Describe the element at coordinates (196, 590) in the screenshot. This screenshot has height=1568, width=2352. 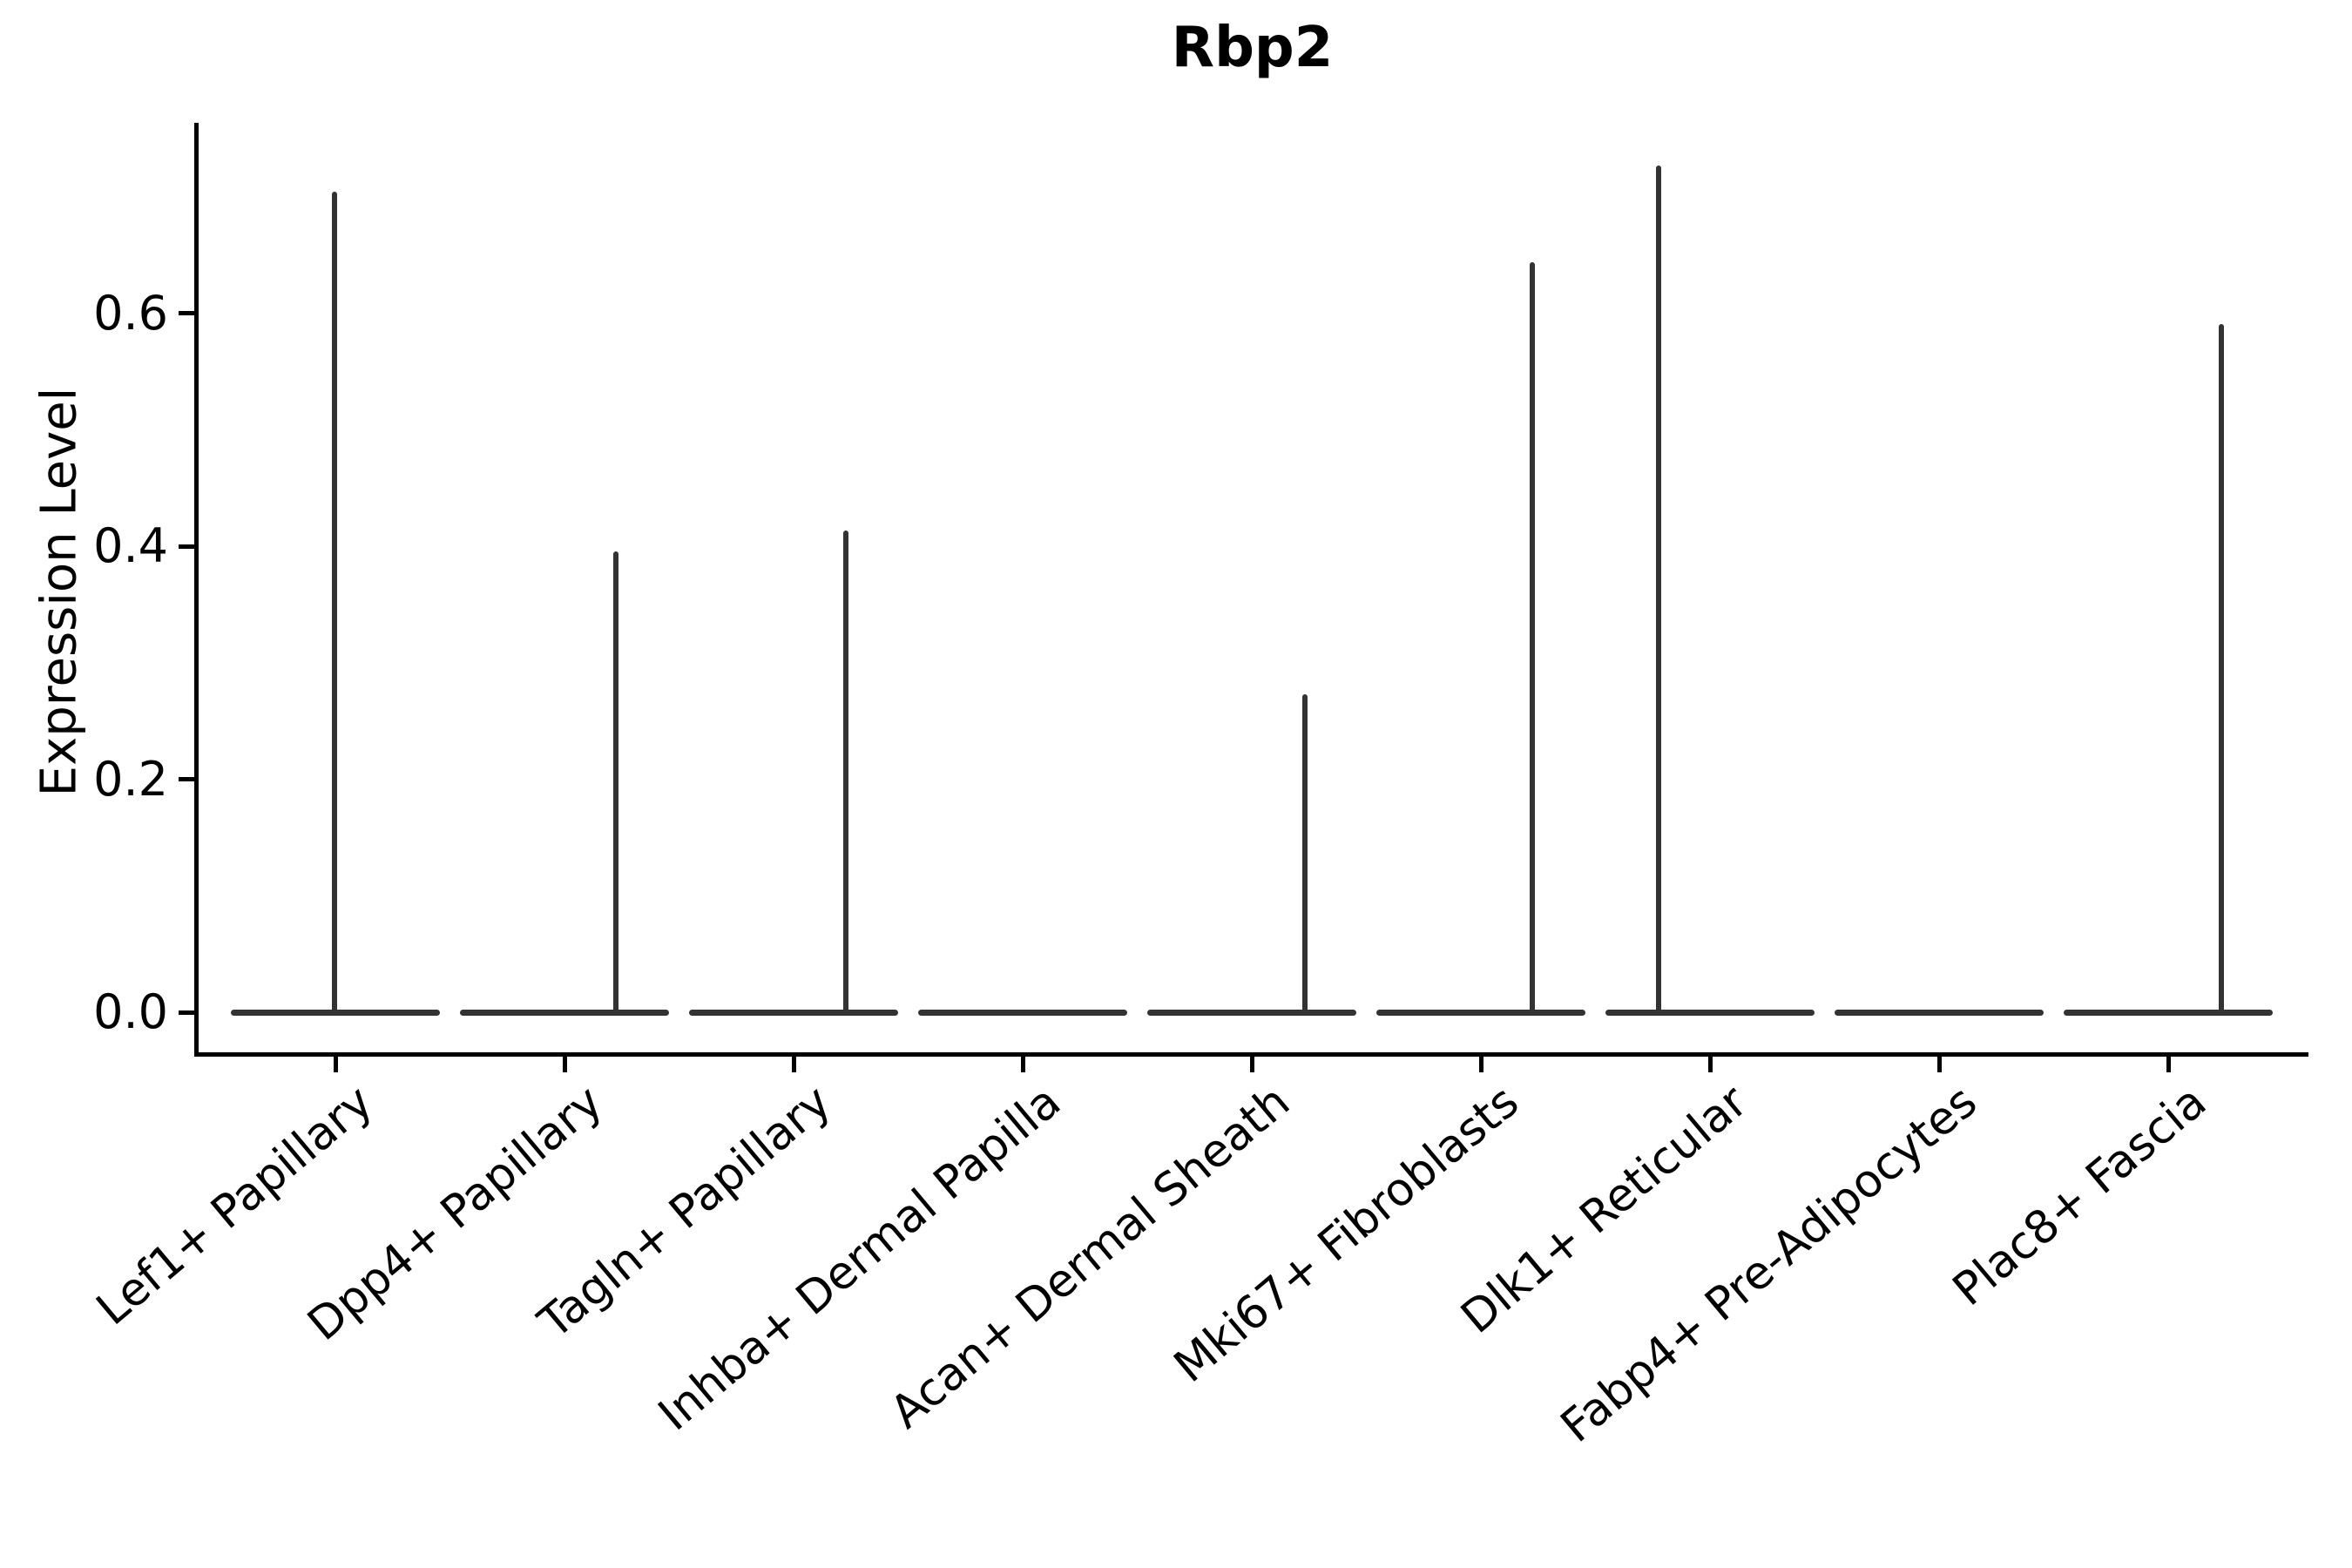
I see `y-axis-spine` at that location.